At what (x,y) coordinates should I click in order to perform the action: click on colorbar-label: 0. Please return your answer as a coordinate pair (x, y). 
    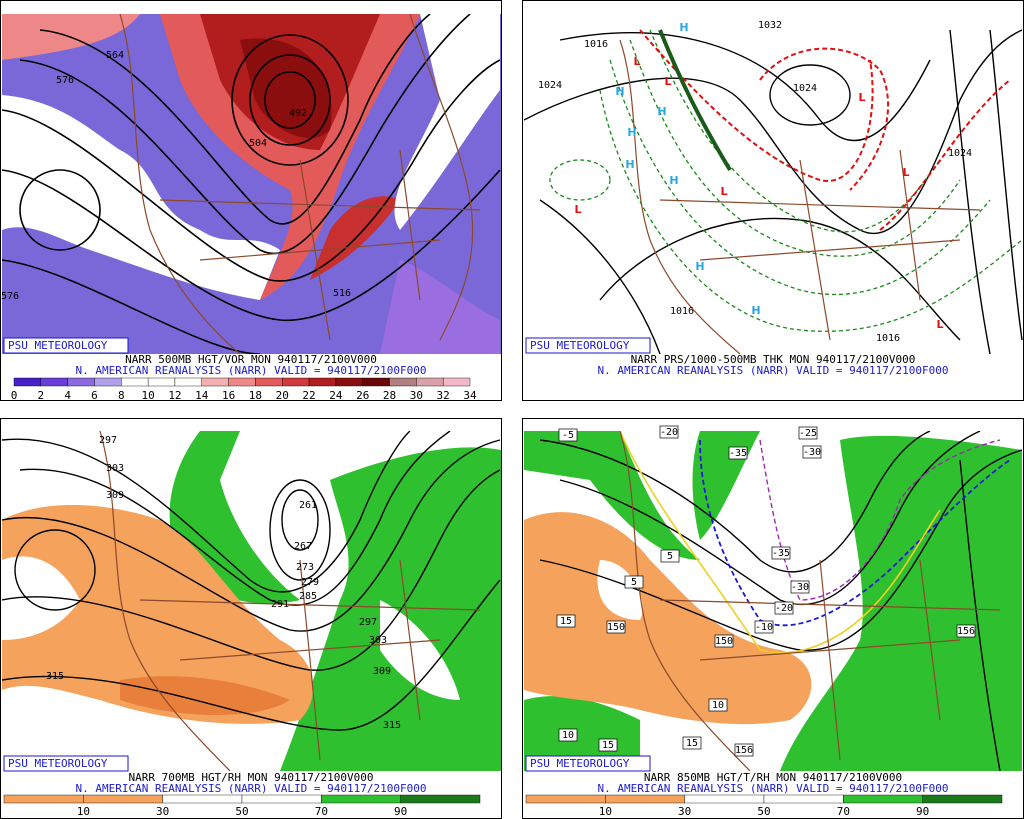
    Looking at the image, I should click on (14, 395).